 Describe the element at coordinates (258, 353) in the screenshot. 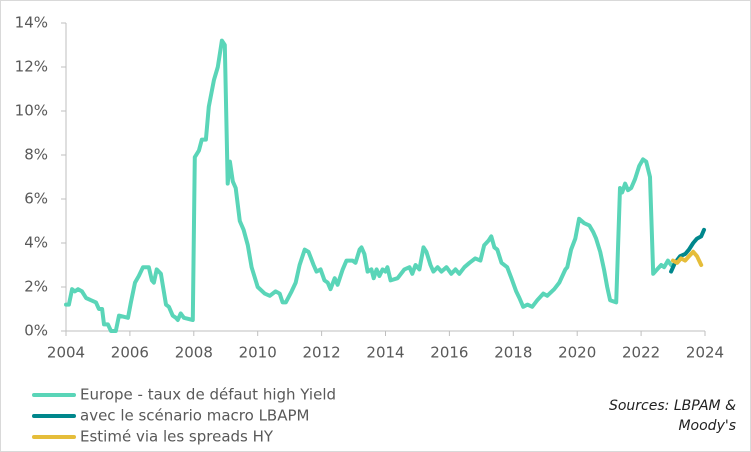

I see `x-tick-label: 2010` at that location.